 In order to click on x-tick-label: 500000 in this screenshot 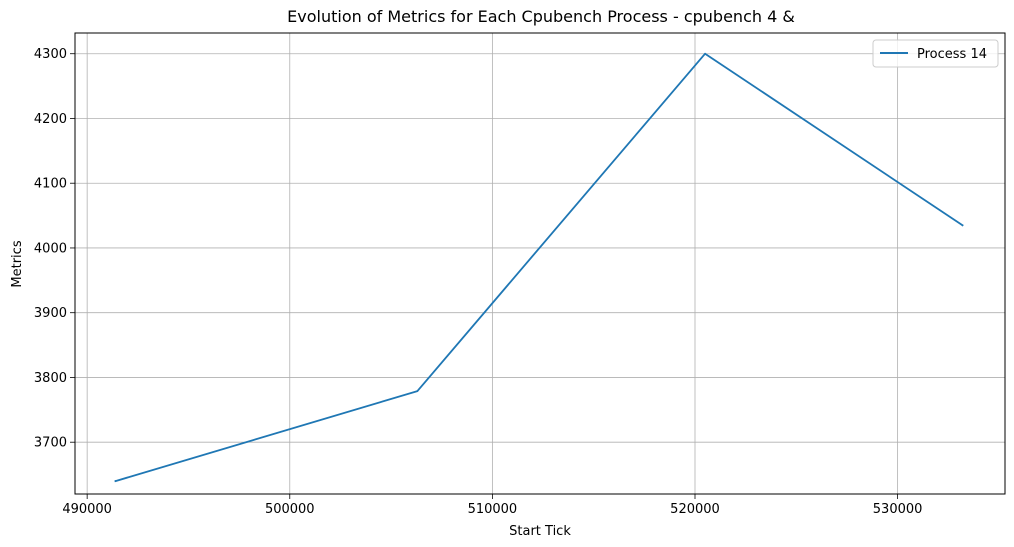, I will do `click(290, 509)`.